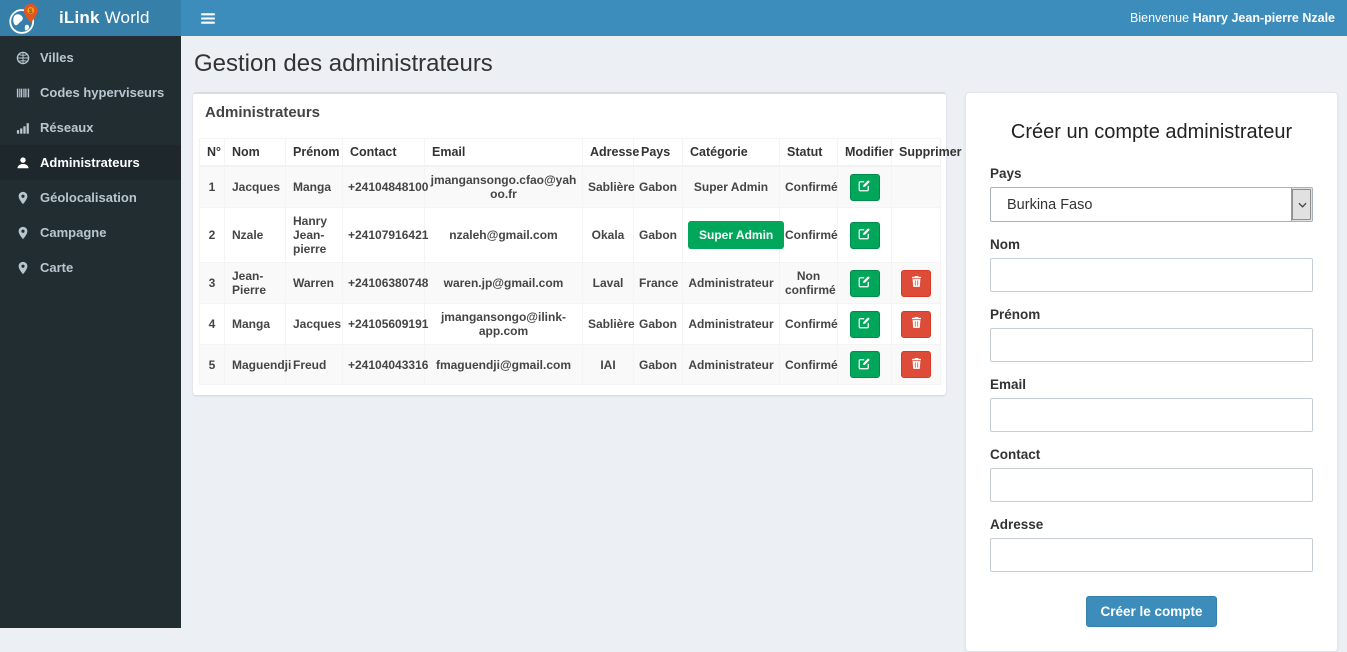  I want to click on sidebar-item-label: Campagne, so click(73, 232).